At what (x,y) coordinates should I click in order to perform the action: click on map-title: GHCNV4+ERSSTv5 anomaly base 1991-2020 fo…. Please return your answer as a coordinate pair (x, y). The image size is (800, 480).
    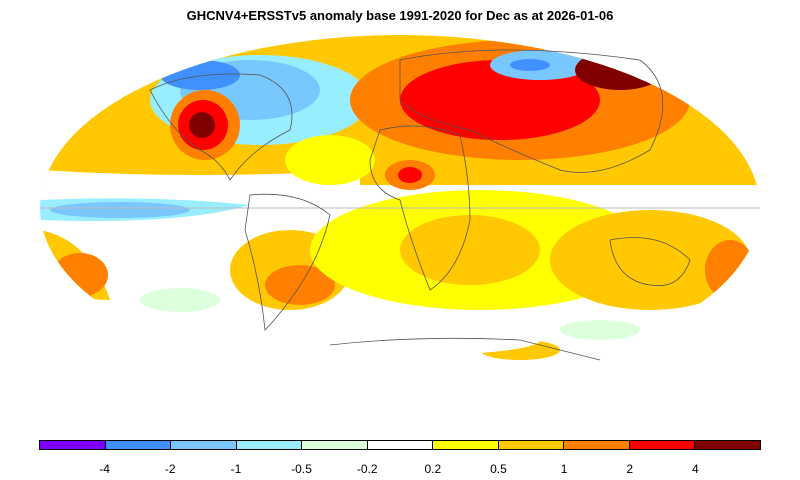
    Looking at the image, I should click on (400, 15).